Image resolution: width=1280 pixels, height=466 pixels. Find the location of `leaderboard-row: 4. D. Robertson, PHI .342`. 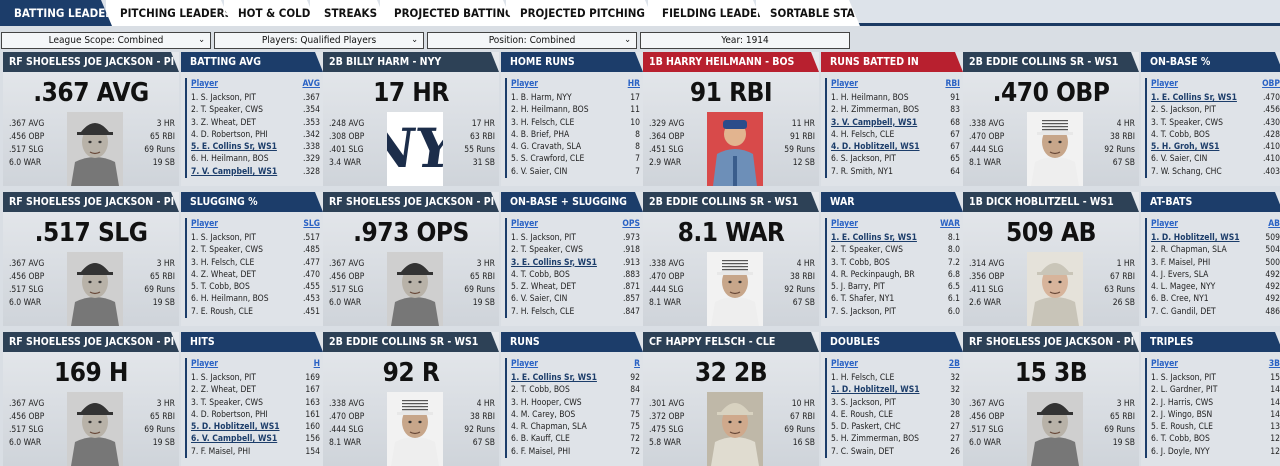

leaderboard-row: 4. D. Robertson, PHI .342 is located at coordinates (255, 135).